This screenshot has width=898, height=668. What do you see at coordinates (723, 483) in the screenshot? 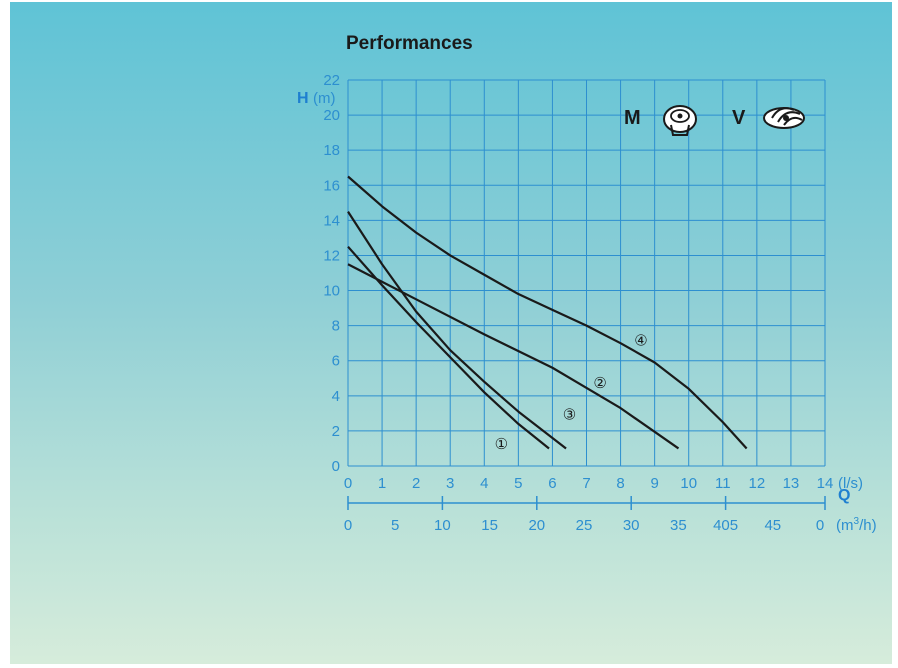
I see `x-tick-label-ls: 11` at bounding box center [723, 483].